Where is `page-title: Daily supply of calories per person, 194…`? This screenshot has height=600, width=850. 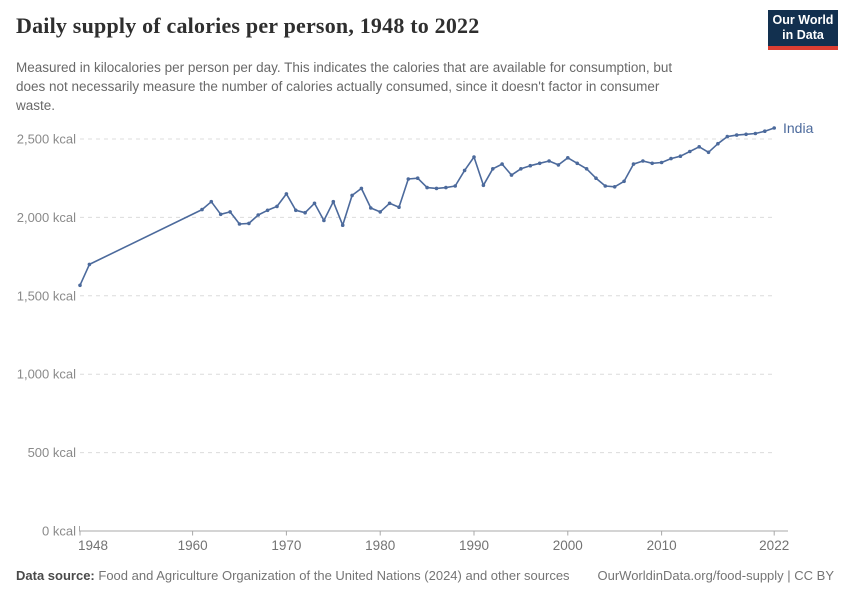 page-title: Daily supply of calories per person, 194… is located at coordinates (248, 25).